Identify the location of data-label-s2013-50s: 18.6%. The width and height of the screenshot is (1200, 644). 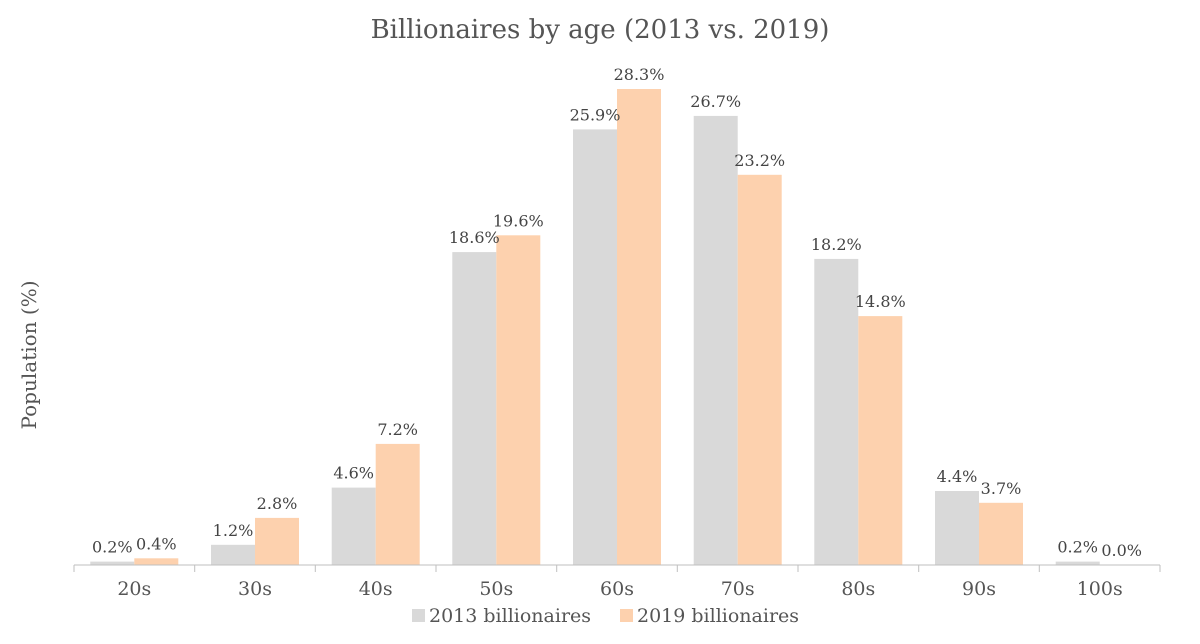
(474, 237).